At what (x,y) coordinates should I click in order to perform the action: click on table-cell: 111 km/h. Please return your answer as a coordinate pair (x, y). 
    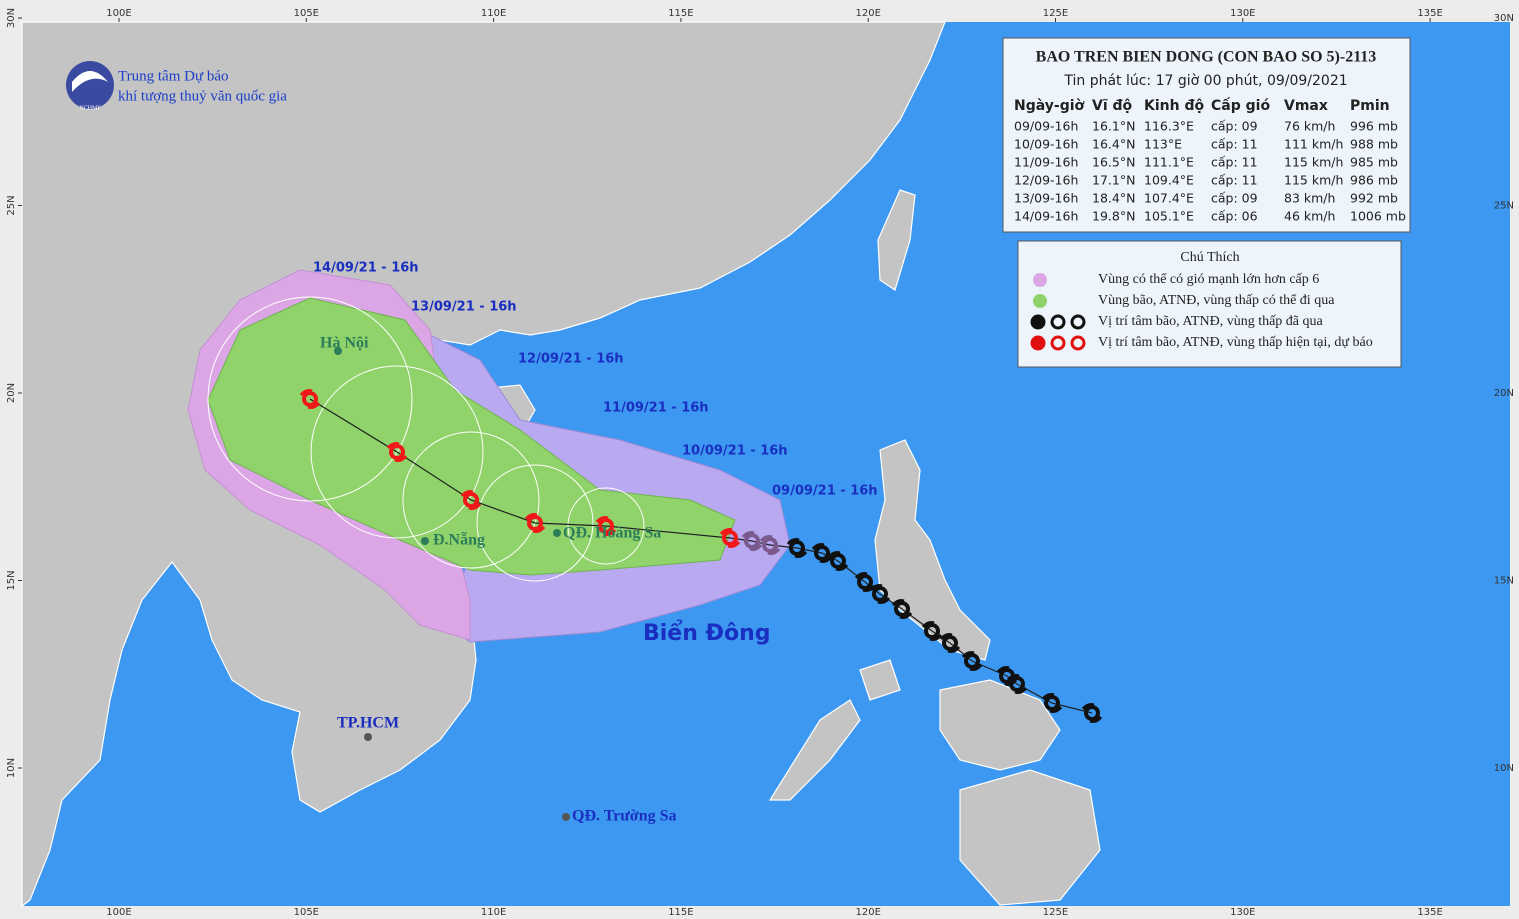
    Looking at the image, I should click on (1313, 144).